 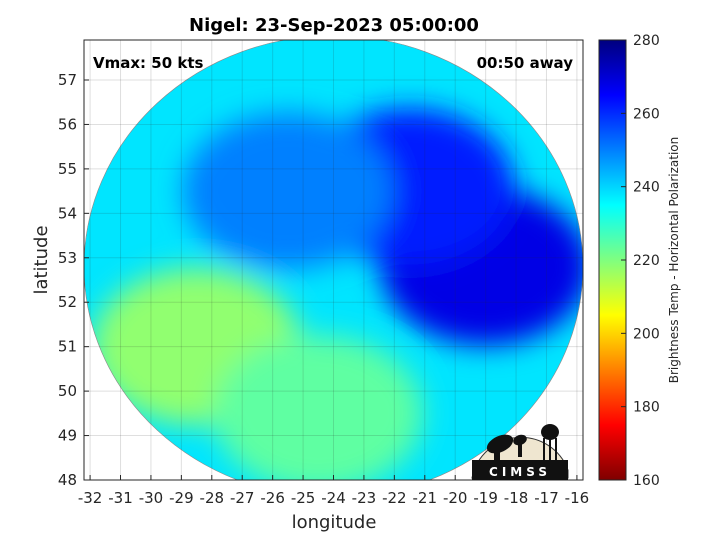 What do you see at coordinates (646, 261) in the screenshot?
I see `colorbar-tick-label: 220` at bounding box center [646, 261].